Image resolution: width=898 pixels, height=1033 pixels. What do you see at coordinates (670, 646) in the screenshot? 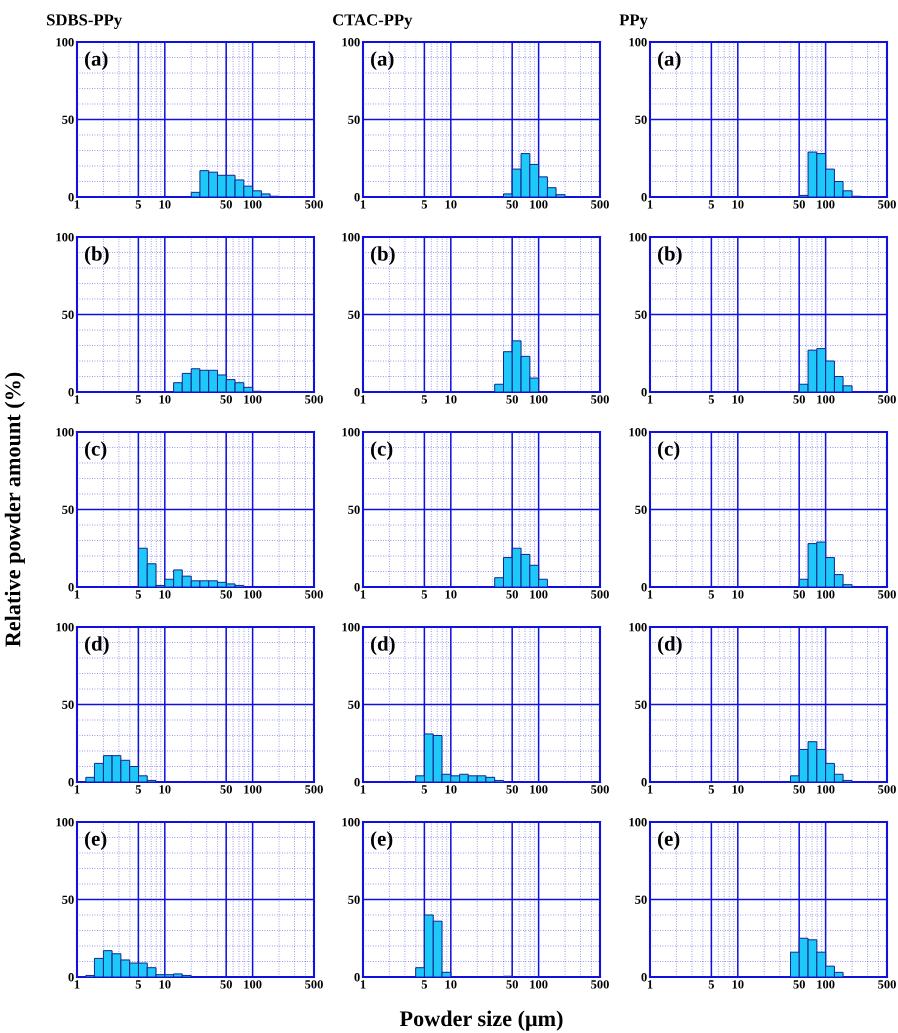
I see `annotation: (d)` at bounding box center [670, 646].